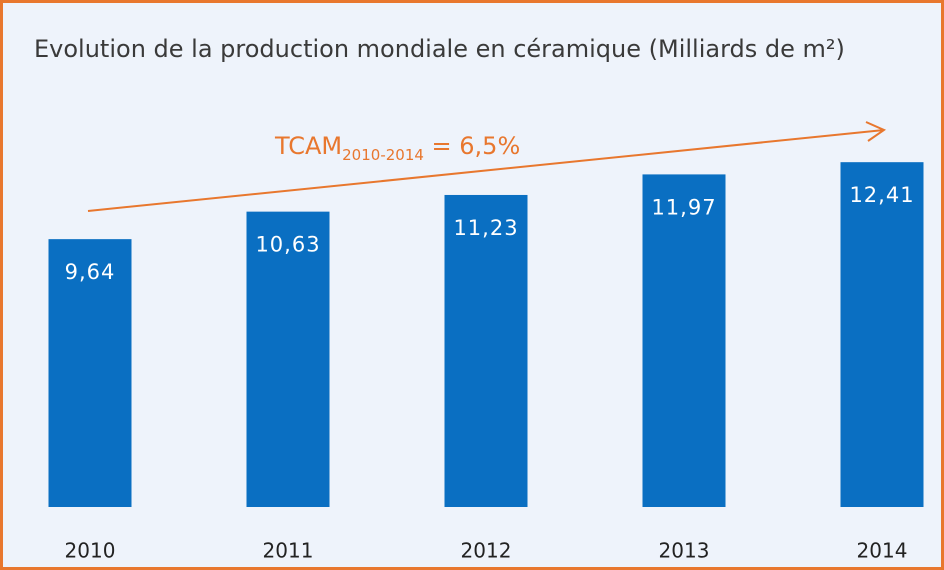 The width and height of the screenshot is (944, 570). I want to click on trend-arrow, so click(486, 170).